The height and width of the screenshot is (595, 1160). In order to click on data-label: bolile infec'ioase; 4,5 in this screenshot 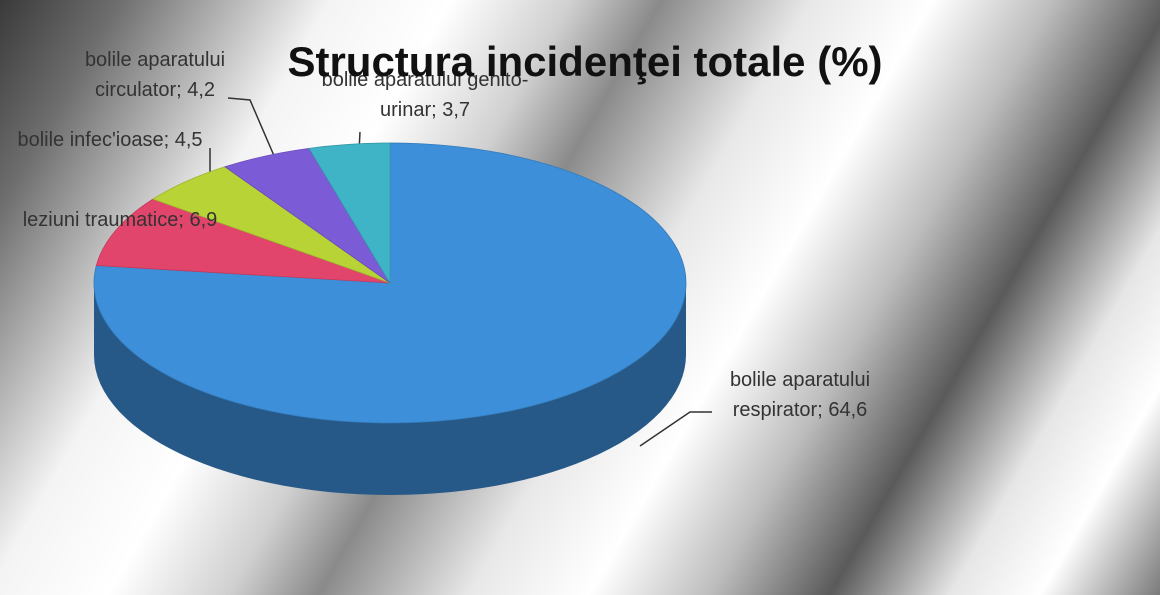, I will do `click(110, 140)`.